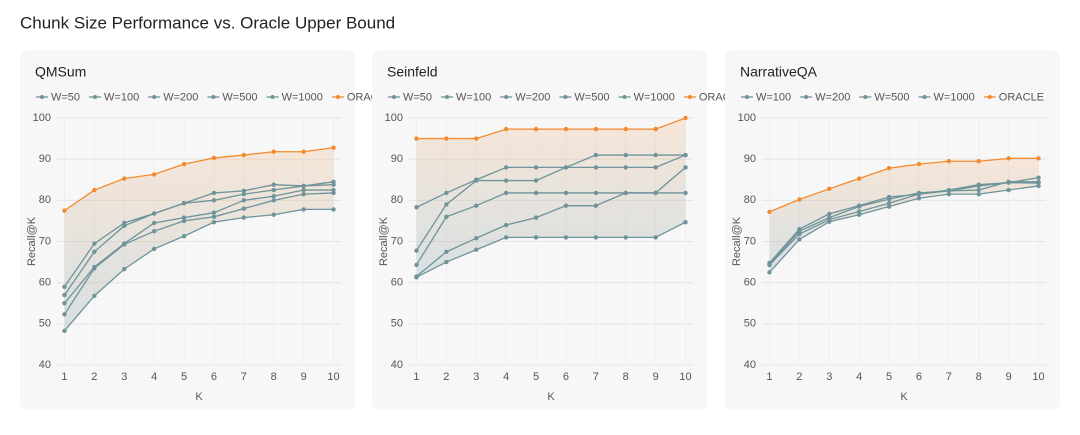  I want to click on y-tick-label: 100, so click(747, 118).